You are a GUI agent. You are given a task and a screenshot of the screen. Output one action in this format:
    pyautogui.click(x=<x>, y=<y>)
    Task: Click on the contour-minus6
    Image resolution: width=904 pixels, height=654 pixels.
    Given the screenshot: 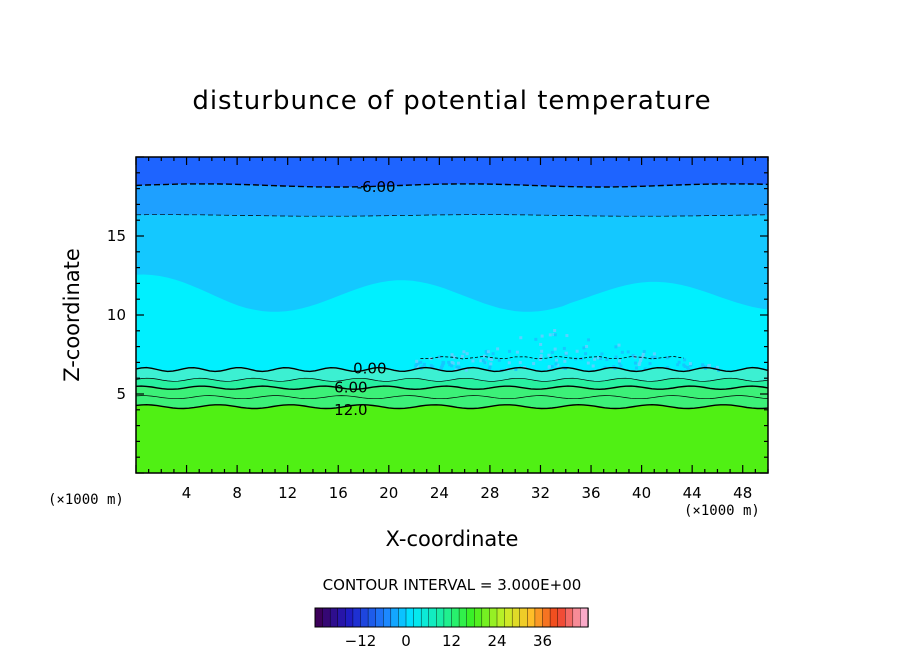 What is the action you would take?
    pyautogui.click(x=452, y=185)
    